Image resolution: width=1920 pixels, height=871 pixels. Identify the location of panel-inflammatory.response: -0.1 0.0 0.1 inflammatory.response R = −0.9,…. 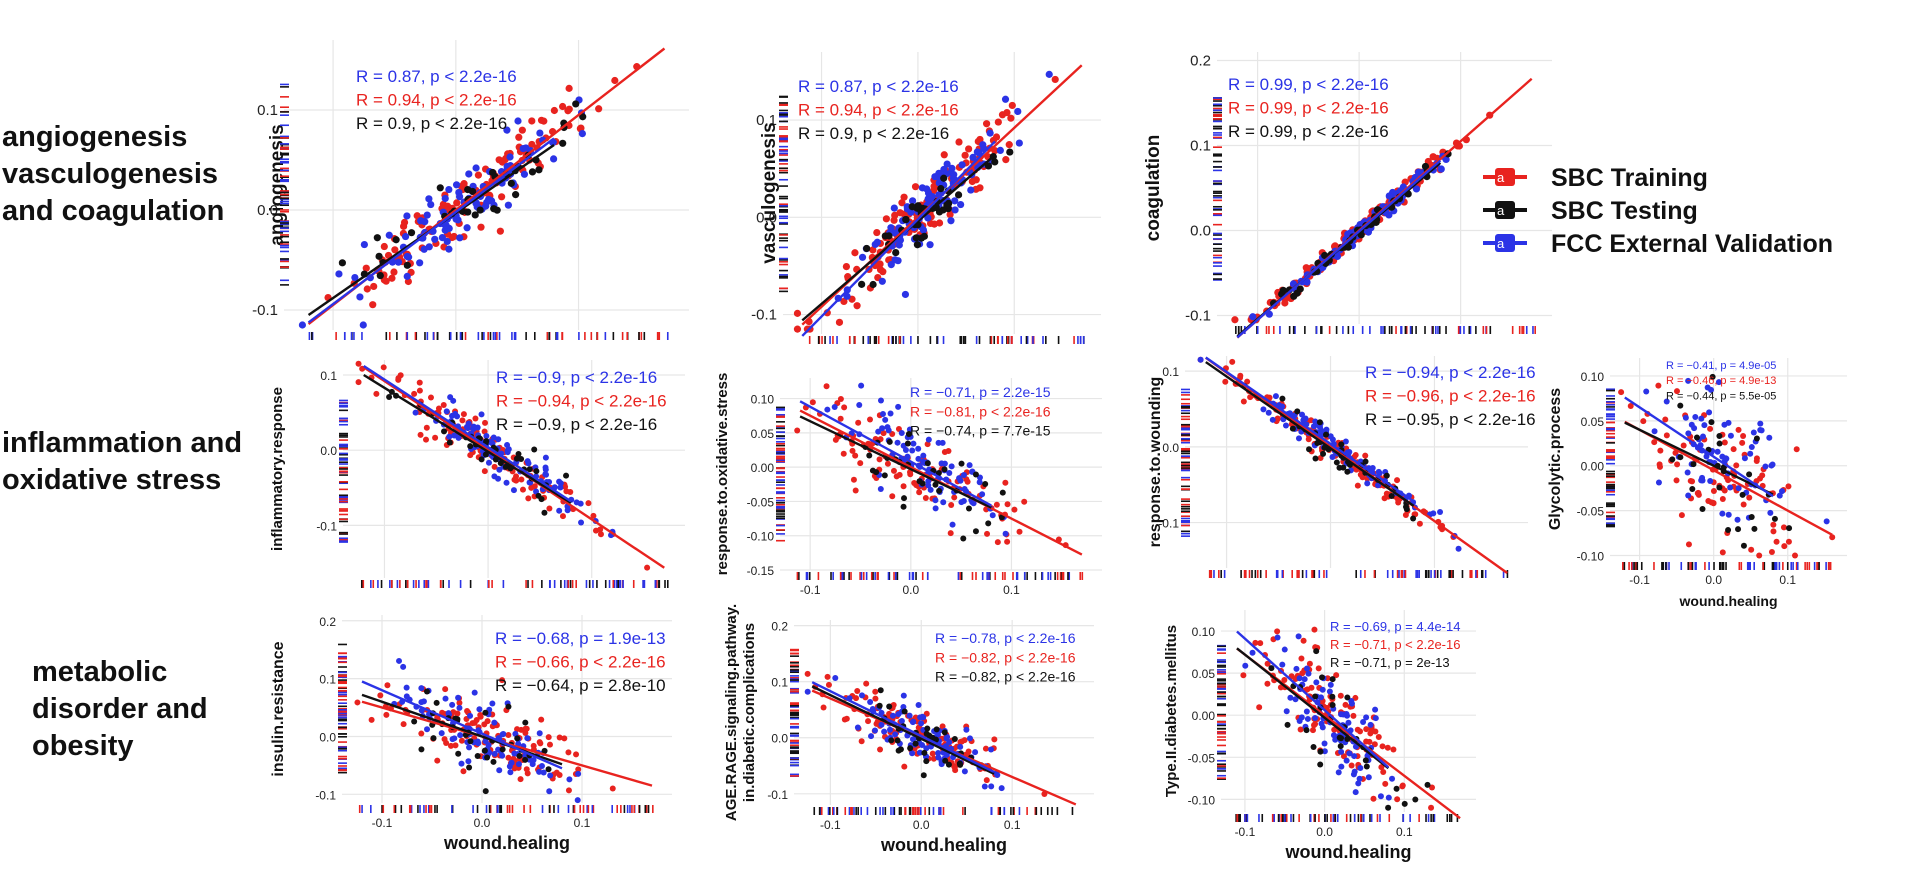
(477, 474).